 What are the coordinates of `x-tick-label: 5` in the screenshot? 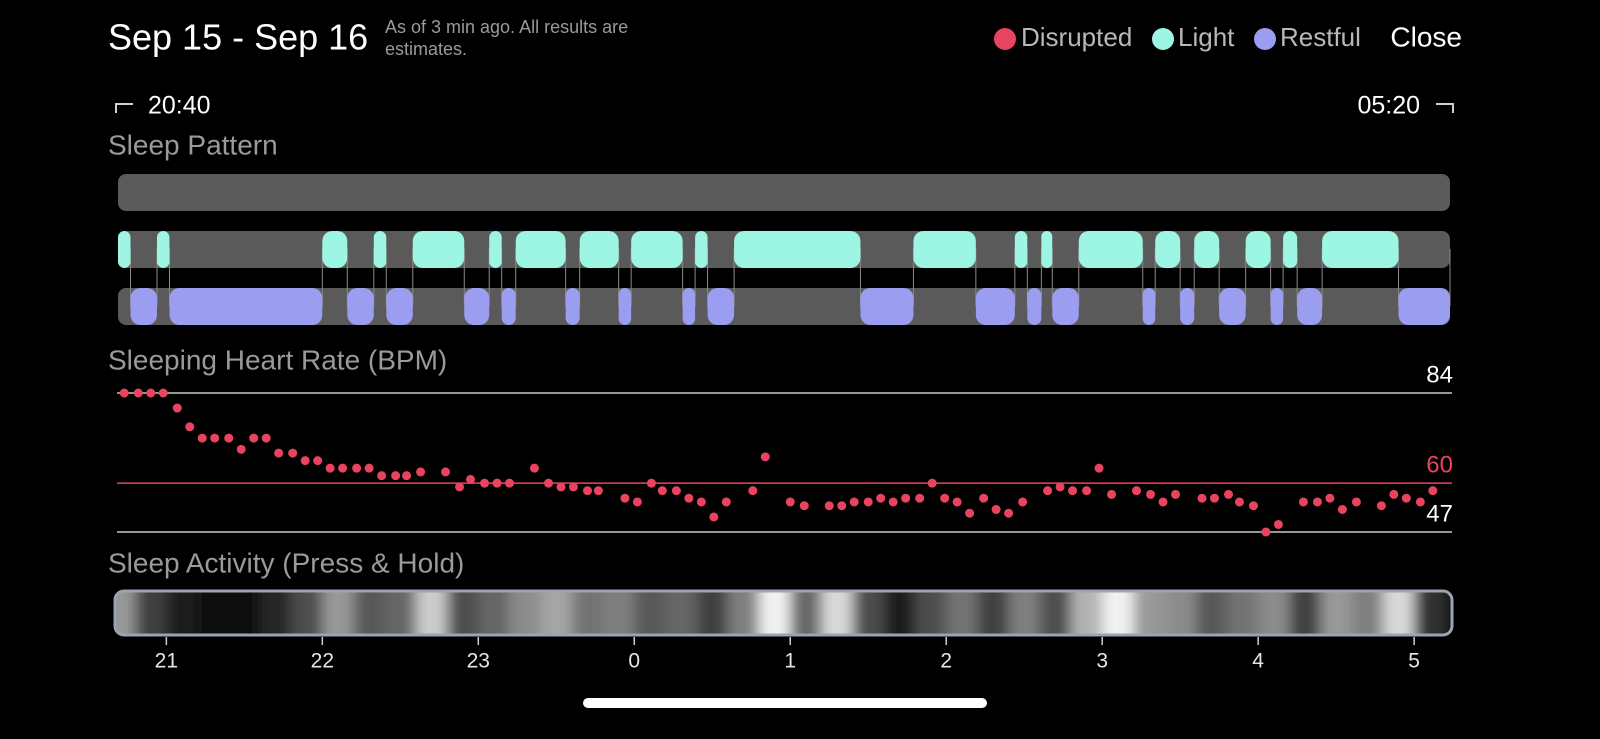 It's located at (1414, 661).